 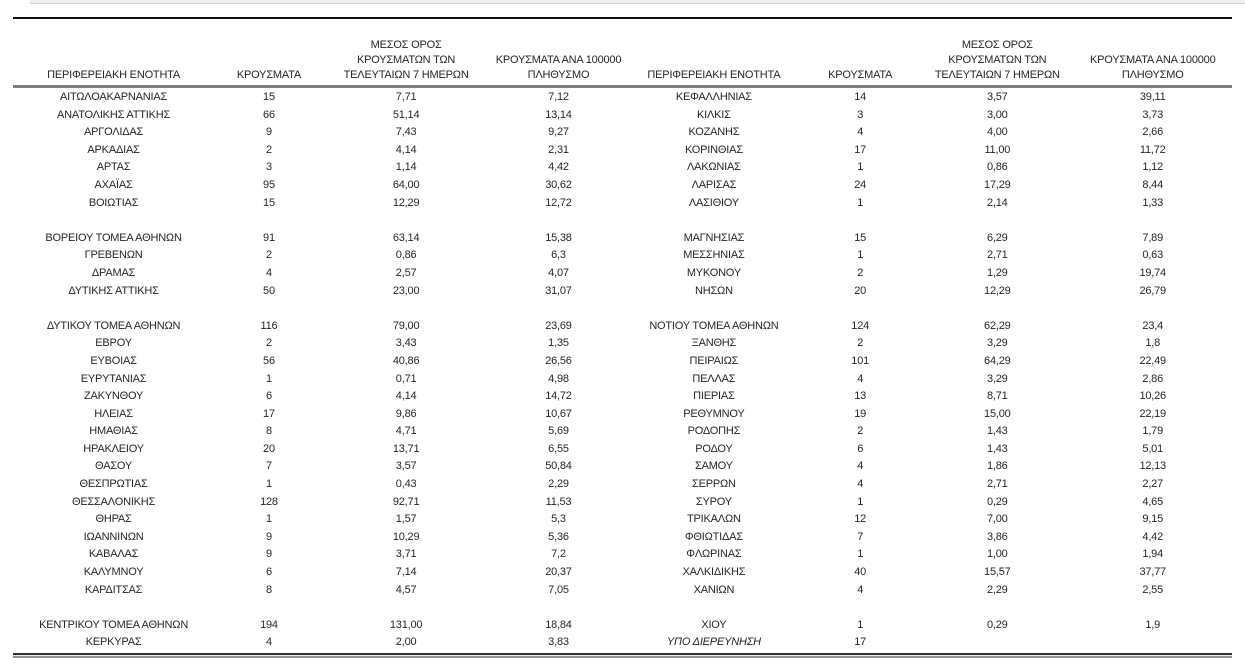 I want to click on region-cell: ΑΡΤΑΣ, so click(x=113, y=167).